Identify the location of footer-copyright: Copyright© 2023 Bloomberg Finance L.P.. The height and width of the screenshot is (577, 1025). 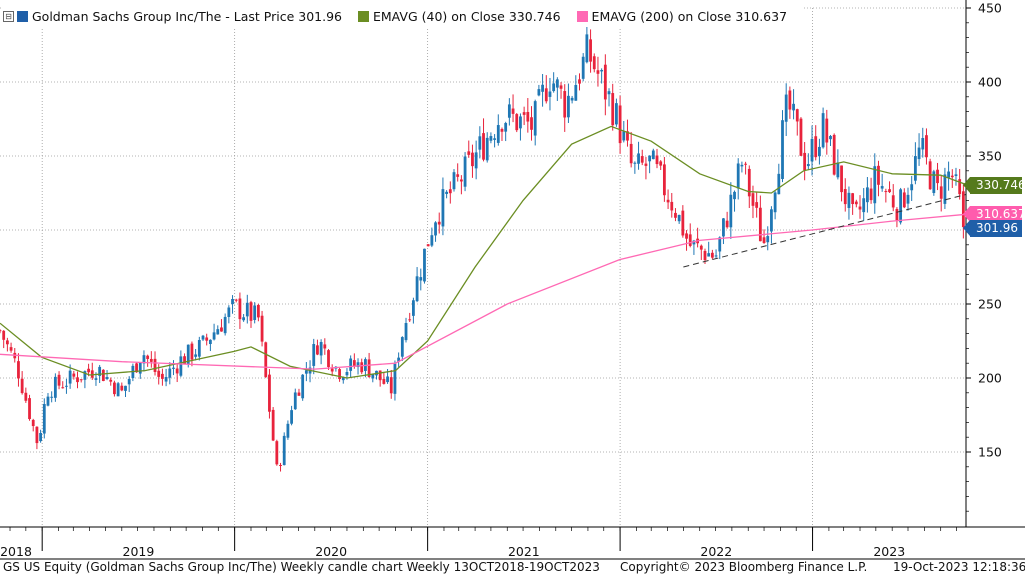
(744, 567).